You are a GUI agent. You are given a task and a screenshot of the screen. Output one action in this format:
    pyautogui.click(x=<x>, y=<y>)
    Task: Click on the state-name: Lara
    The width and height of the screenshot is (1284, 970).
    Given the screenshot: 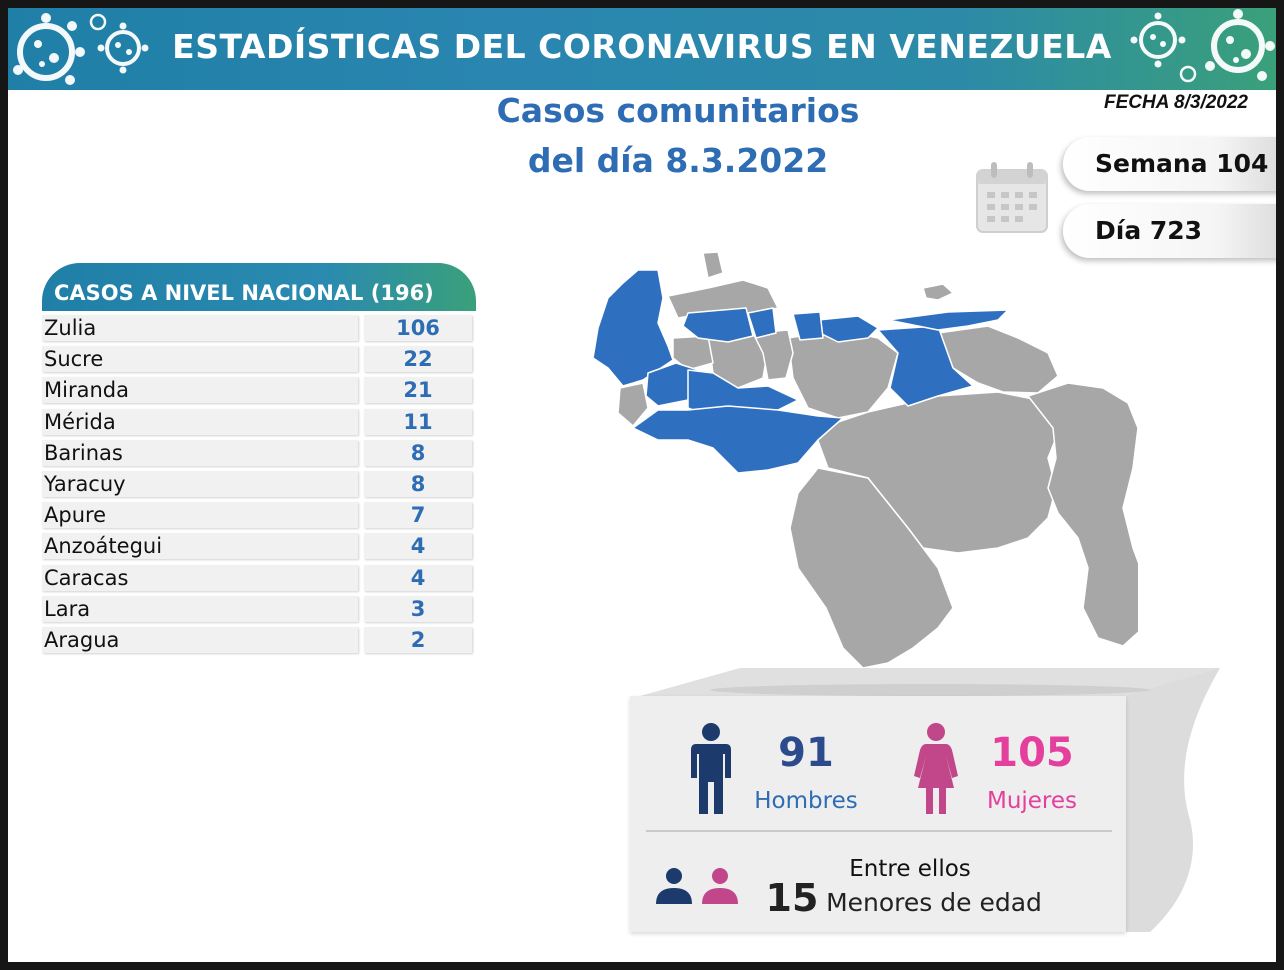 What is the action you would take?
    pyautogui.click(x=200, y=608)
    